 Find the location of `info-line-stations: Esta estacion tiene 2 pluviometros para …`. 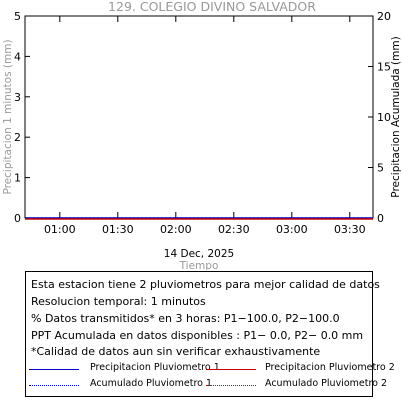

info-line-stations: Esta estacion tiene 2 pluviometros para … is located at coordinates (205, 284).